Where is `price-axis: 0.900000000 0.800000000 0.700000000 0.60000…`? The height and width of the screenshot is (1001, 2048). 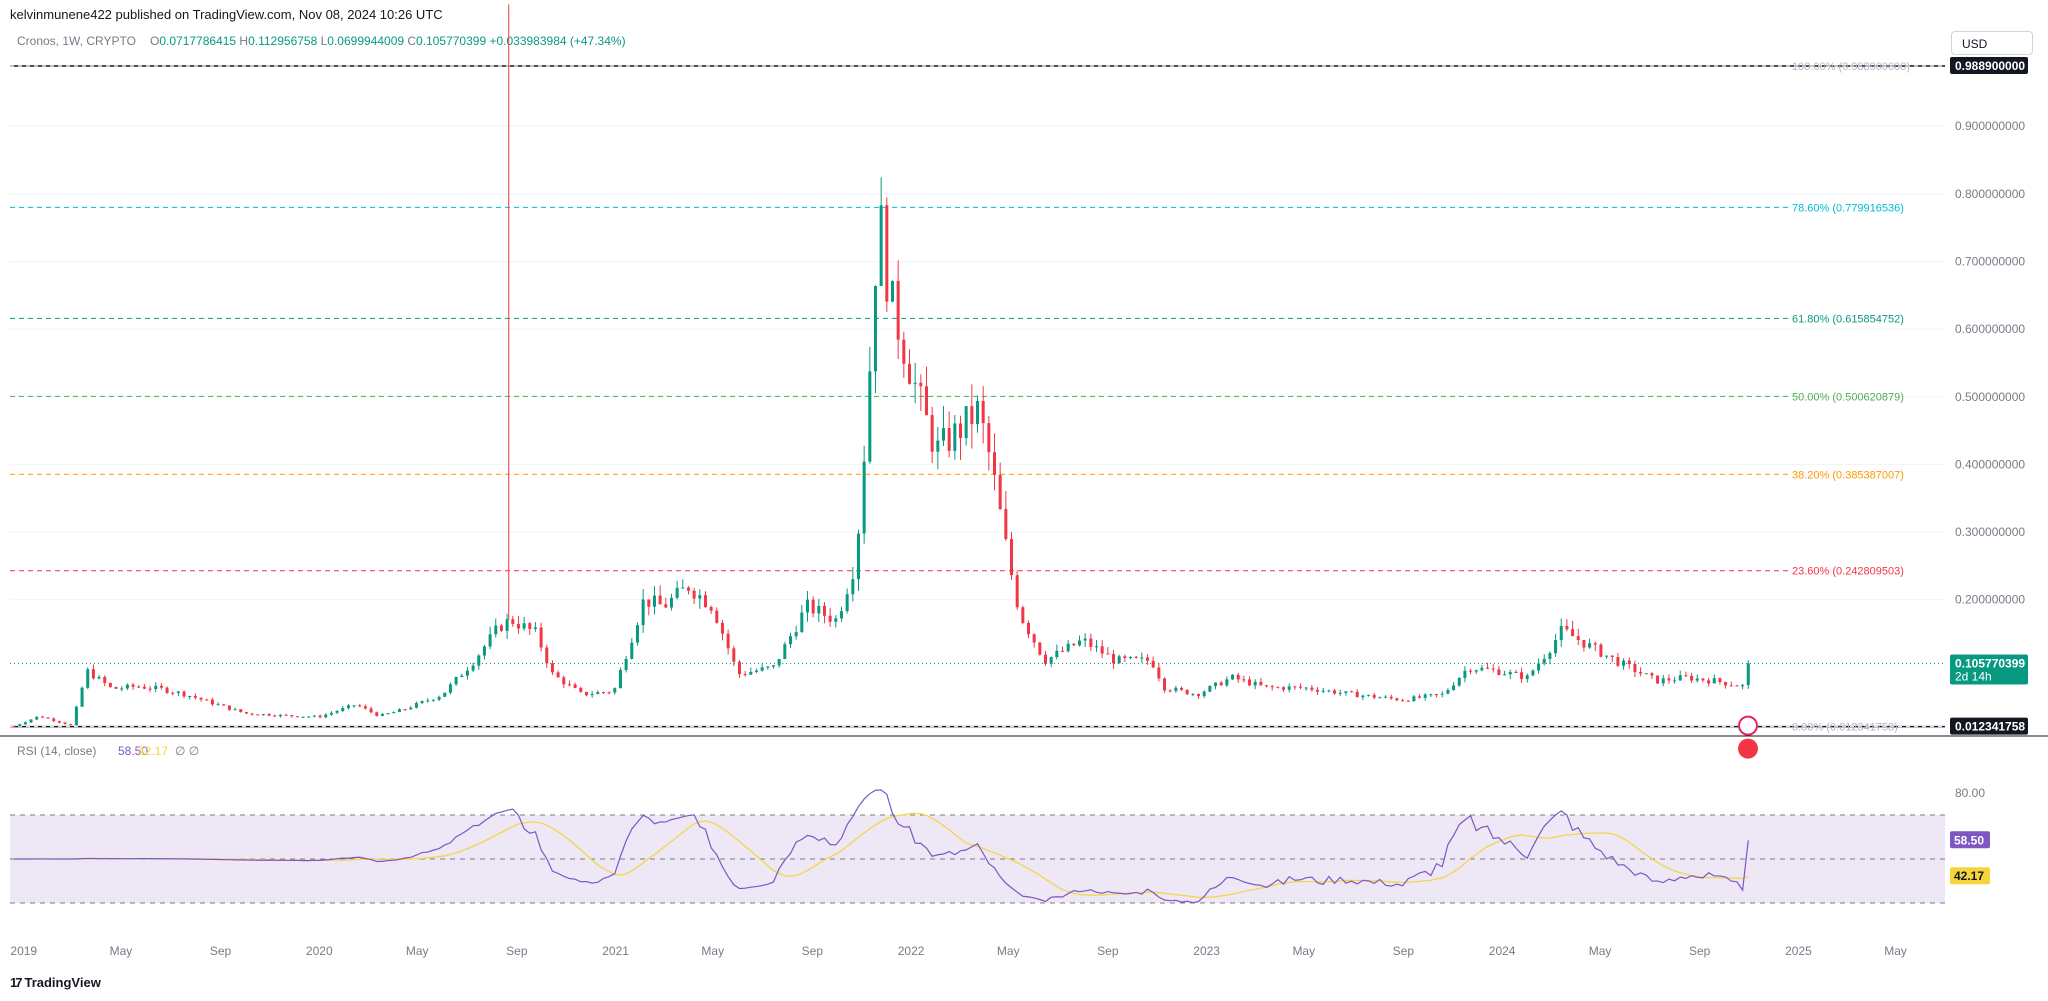
price-axis: 0.900000000 0.800000000 0.700000000 0.60000… is located at coordinates (1990, 363).